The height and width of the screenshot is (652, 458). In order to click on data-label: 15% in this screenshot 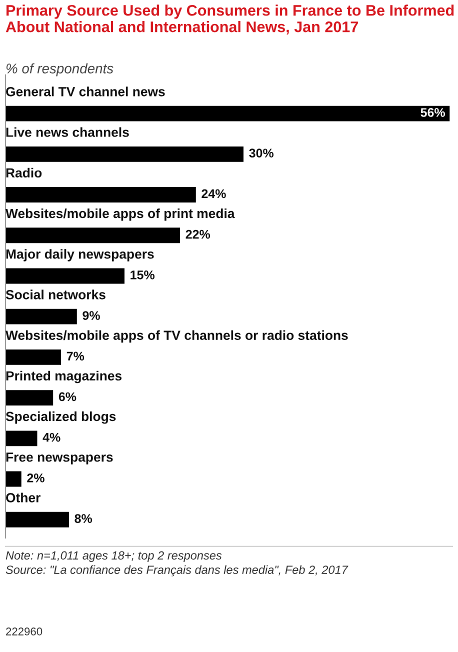, I will do `click(142, 275)`.